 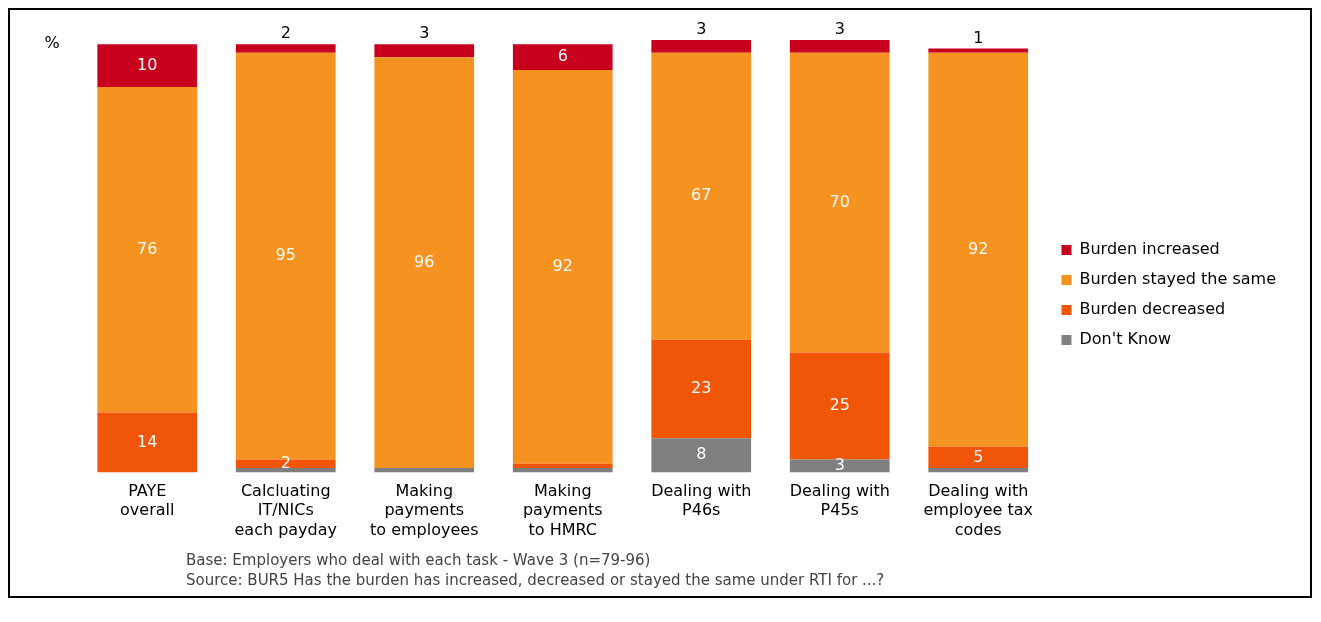 I want to click on legend-label: Don't Know, so click(x=1125, y=339).